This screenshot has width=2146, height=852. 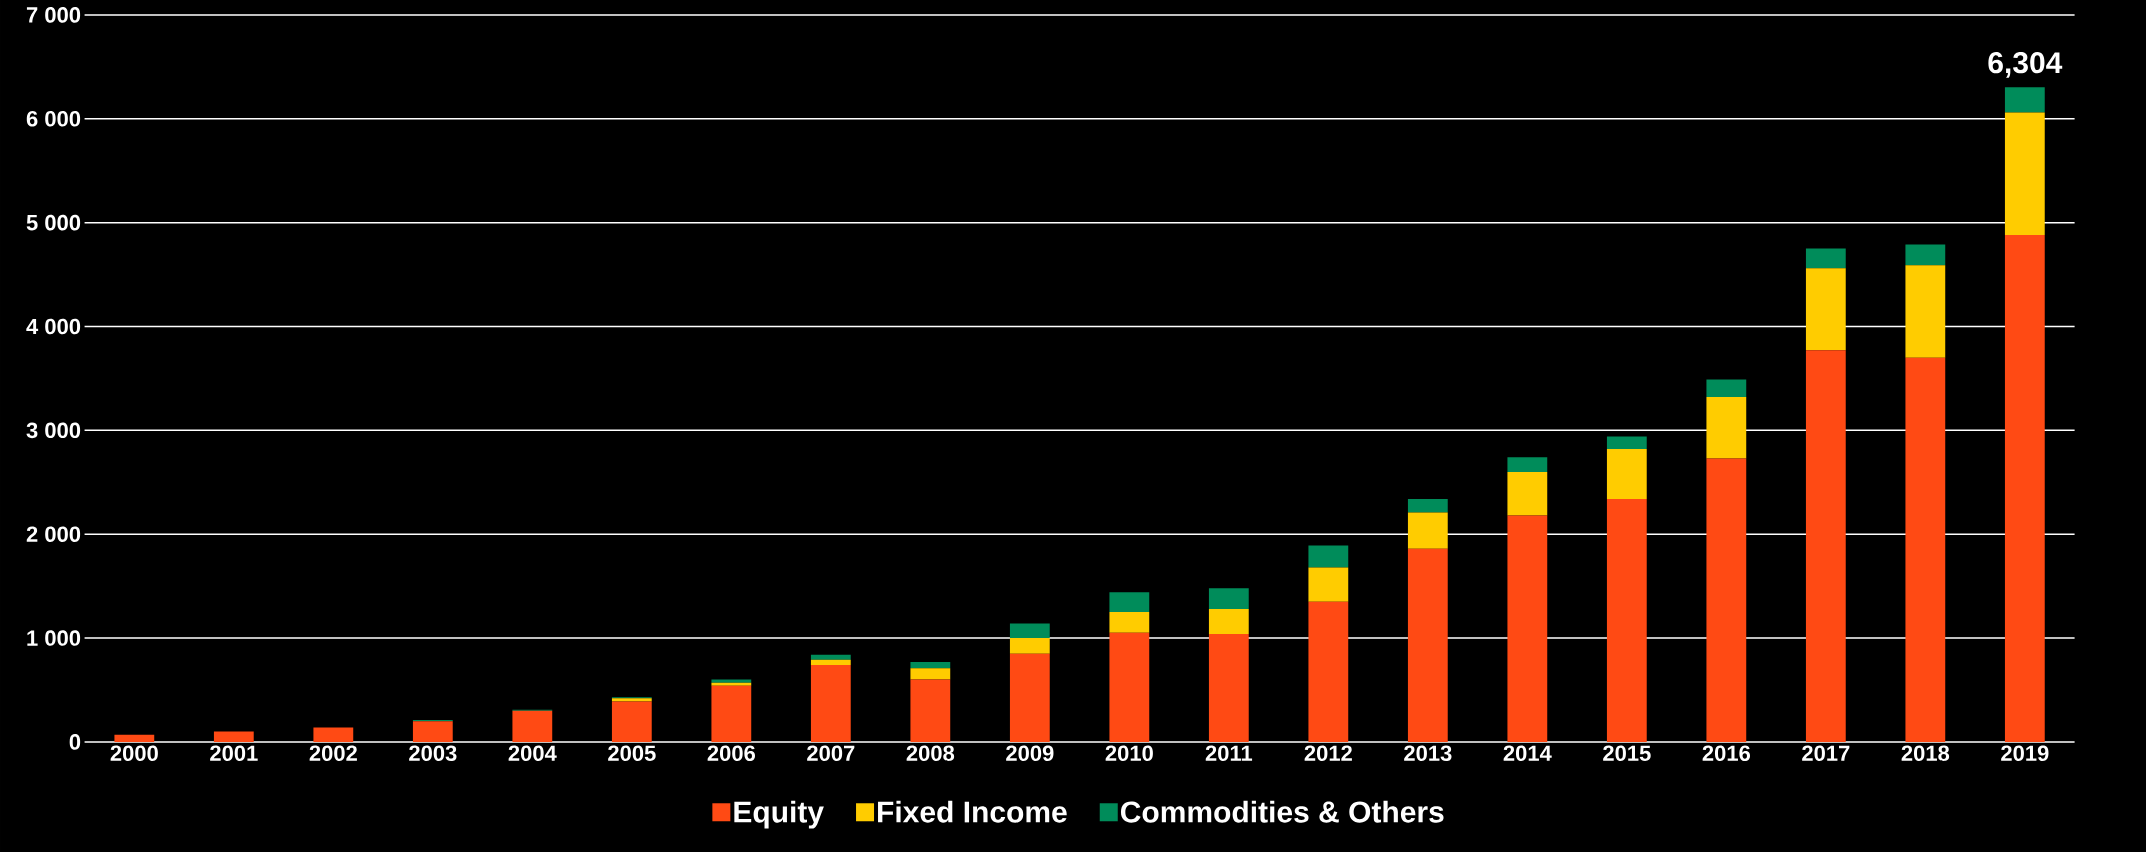 I want to click on x-tick-label: 2017, so click(x=1826, y=753).